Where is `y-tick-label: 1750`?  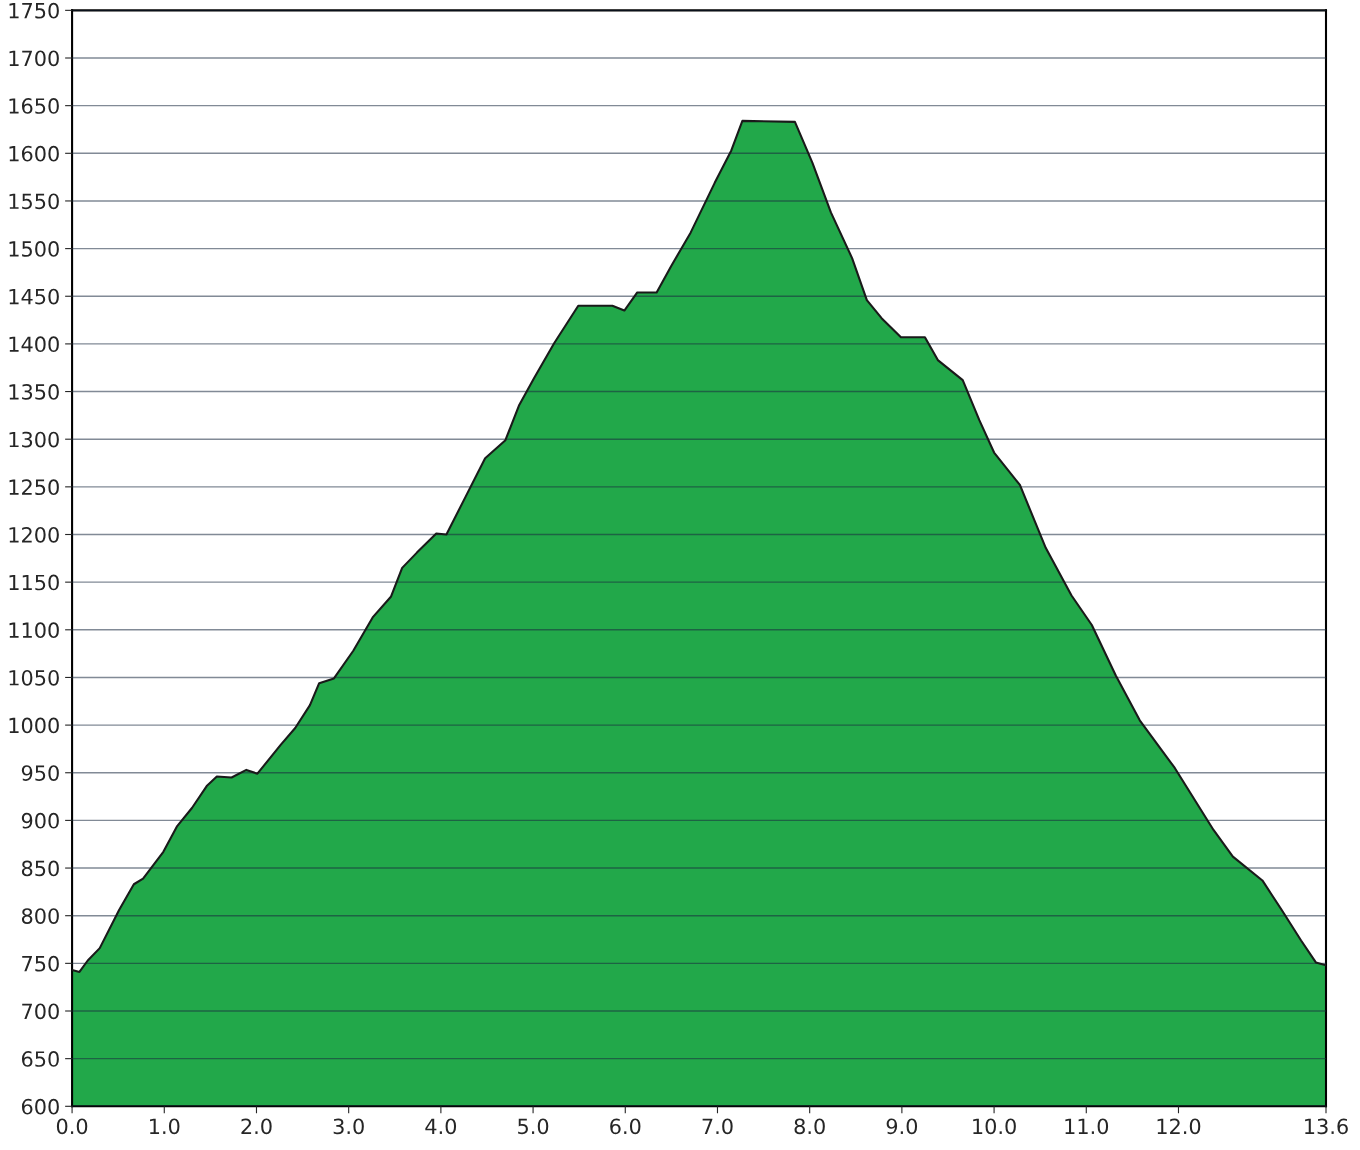 y-tick-label: 1750 is located at coordinates (34, 10).